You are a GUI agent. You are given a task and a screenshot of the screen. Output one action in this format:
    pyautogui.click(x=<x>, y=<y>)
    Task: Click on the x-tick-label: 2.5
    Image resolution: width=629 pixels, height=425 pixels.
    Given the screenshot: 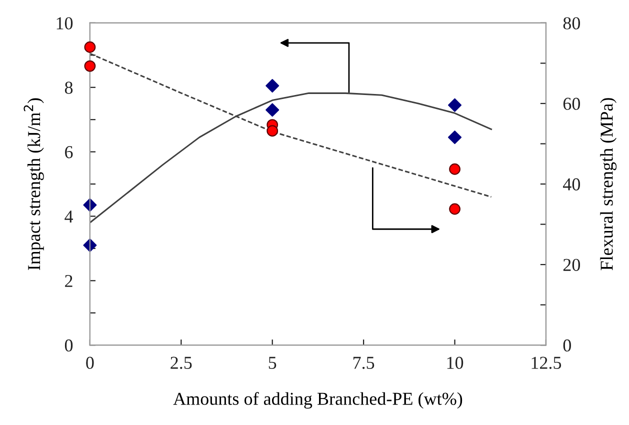 What is the action you would take?
    pyautogui.click(x=181, y=362)
    